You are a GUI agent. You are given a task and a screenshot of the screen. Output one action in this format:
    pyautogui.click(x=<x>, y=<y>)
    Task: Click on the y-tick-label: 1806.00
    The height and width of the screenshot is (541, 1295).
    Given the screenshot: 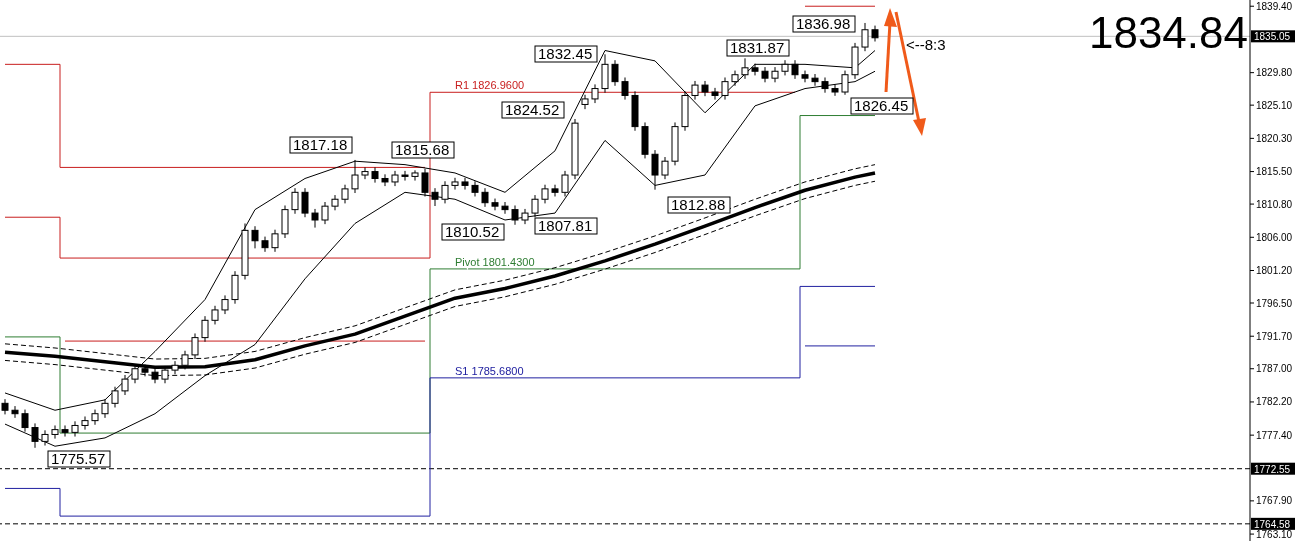 What is the action you would take?
    pyautogui.click(x=1274, y=237)
    